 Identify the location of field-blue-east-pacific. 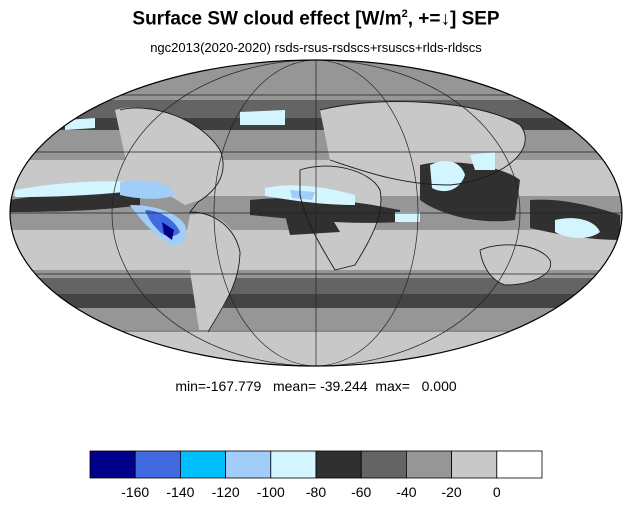
(147, 189).